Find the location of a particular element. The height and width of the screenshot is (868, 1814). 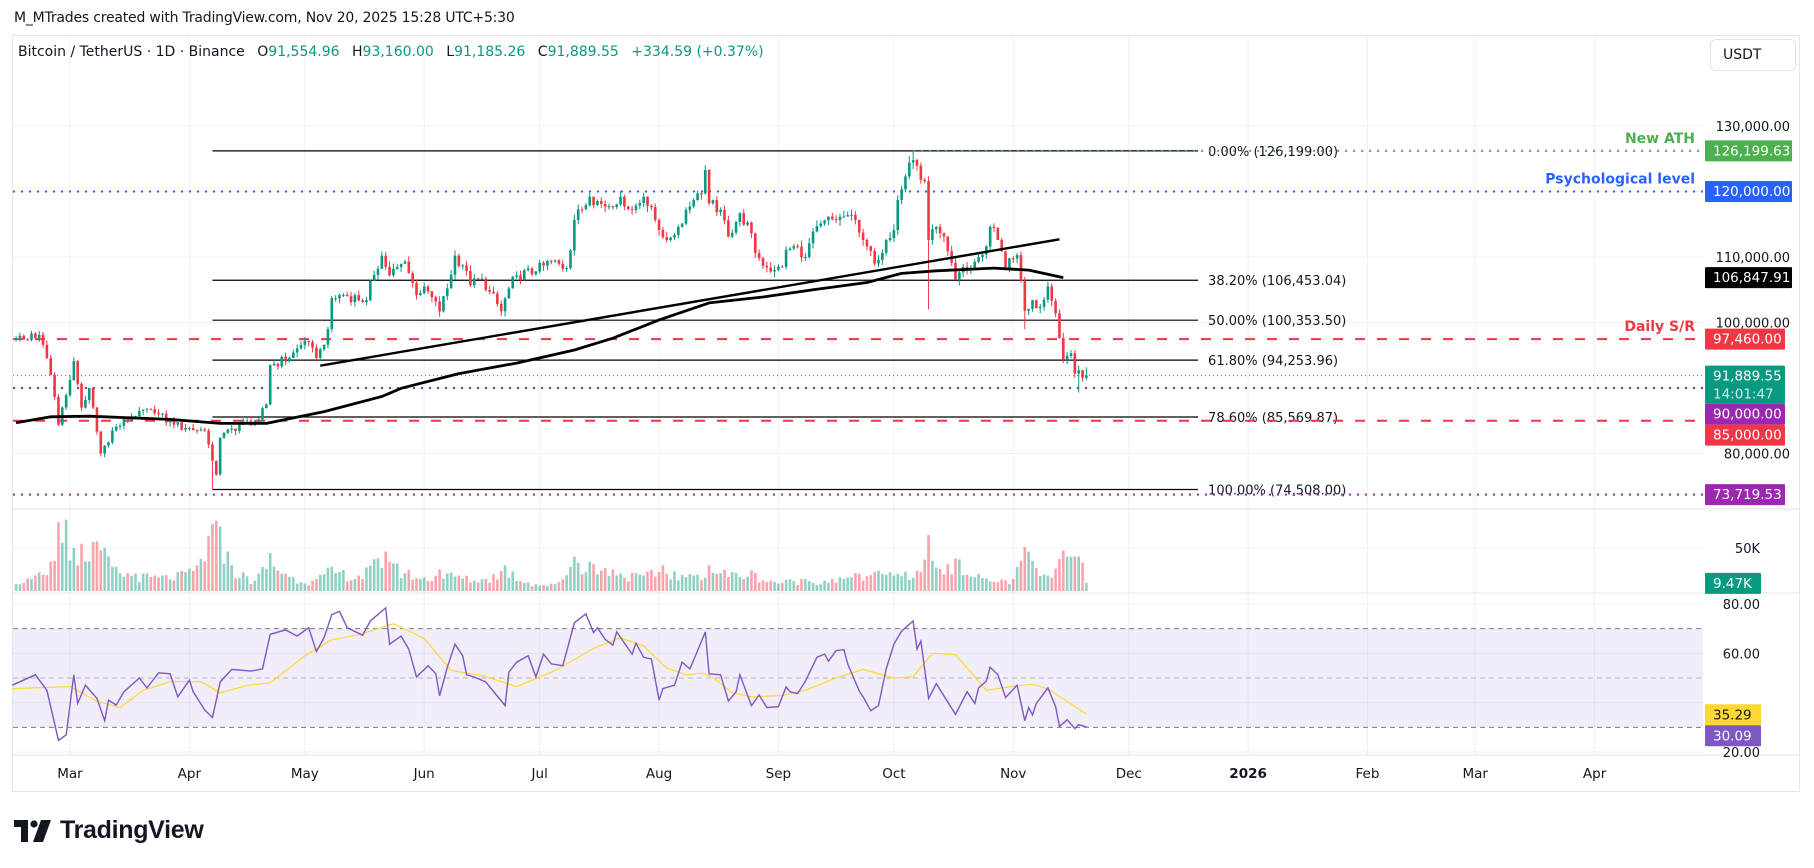

trendline is located at coordinates (690, 302).